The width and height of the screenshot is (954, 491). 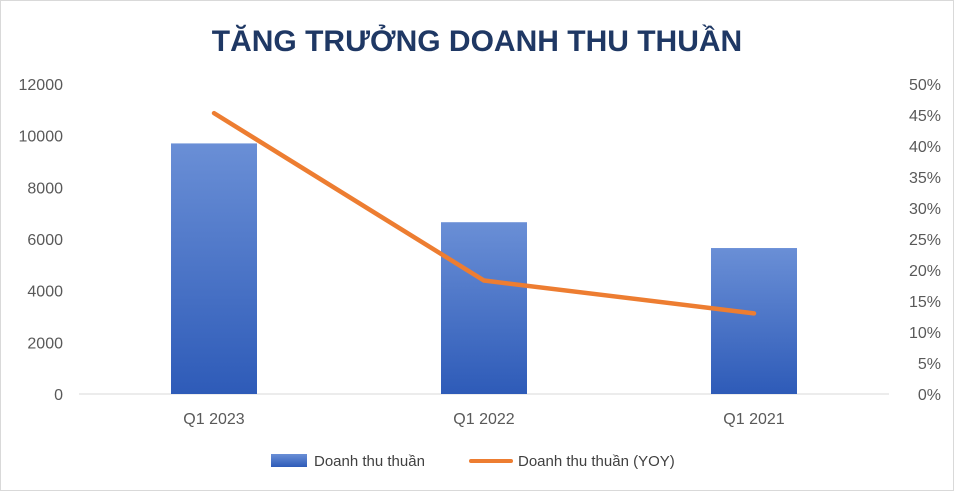 I want to click on chart-title: TĂNG TRƯỞNG DOANH THU THUẦN, so click(x=477, y=41).